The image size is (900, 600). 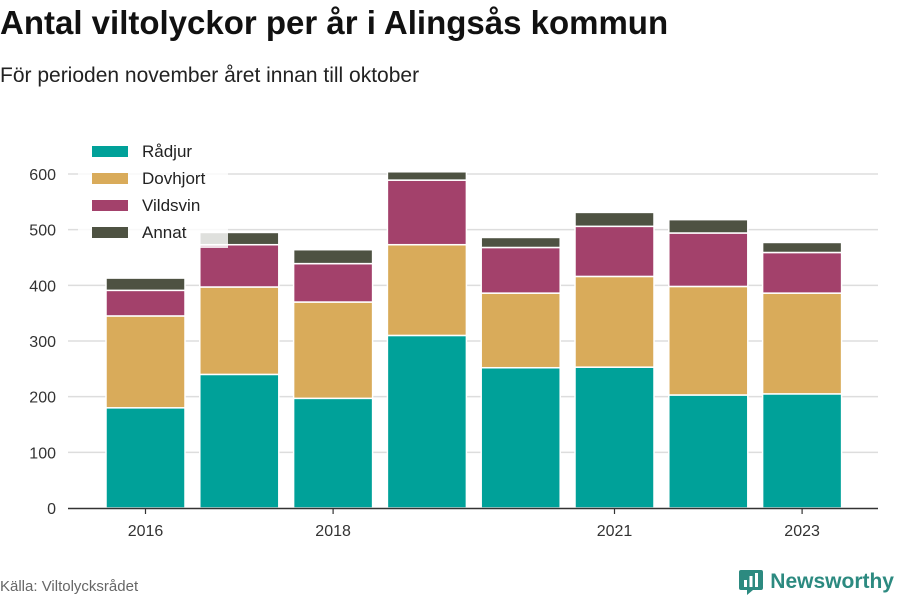 I want to click on bar-segment-rådjur-2016, so click(x=145, y=458).